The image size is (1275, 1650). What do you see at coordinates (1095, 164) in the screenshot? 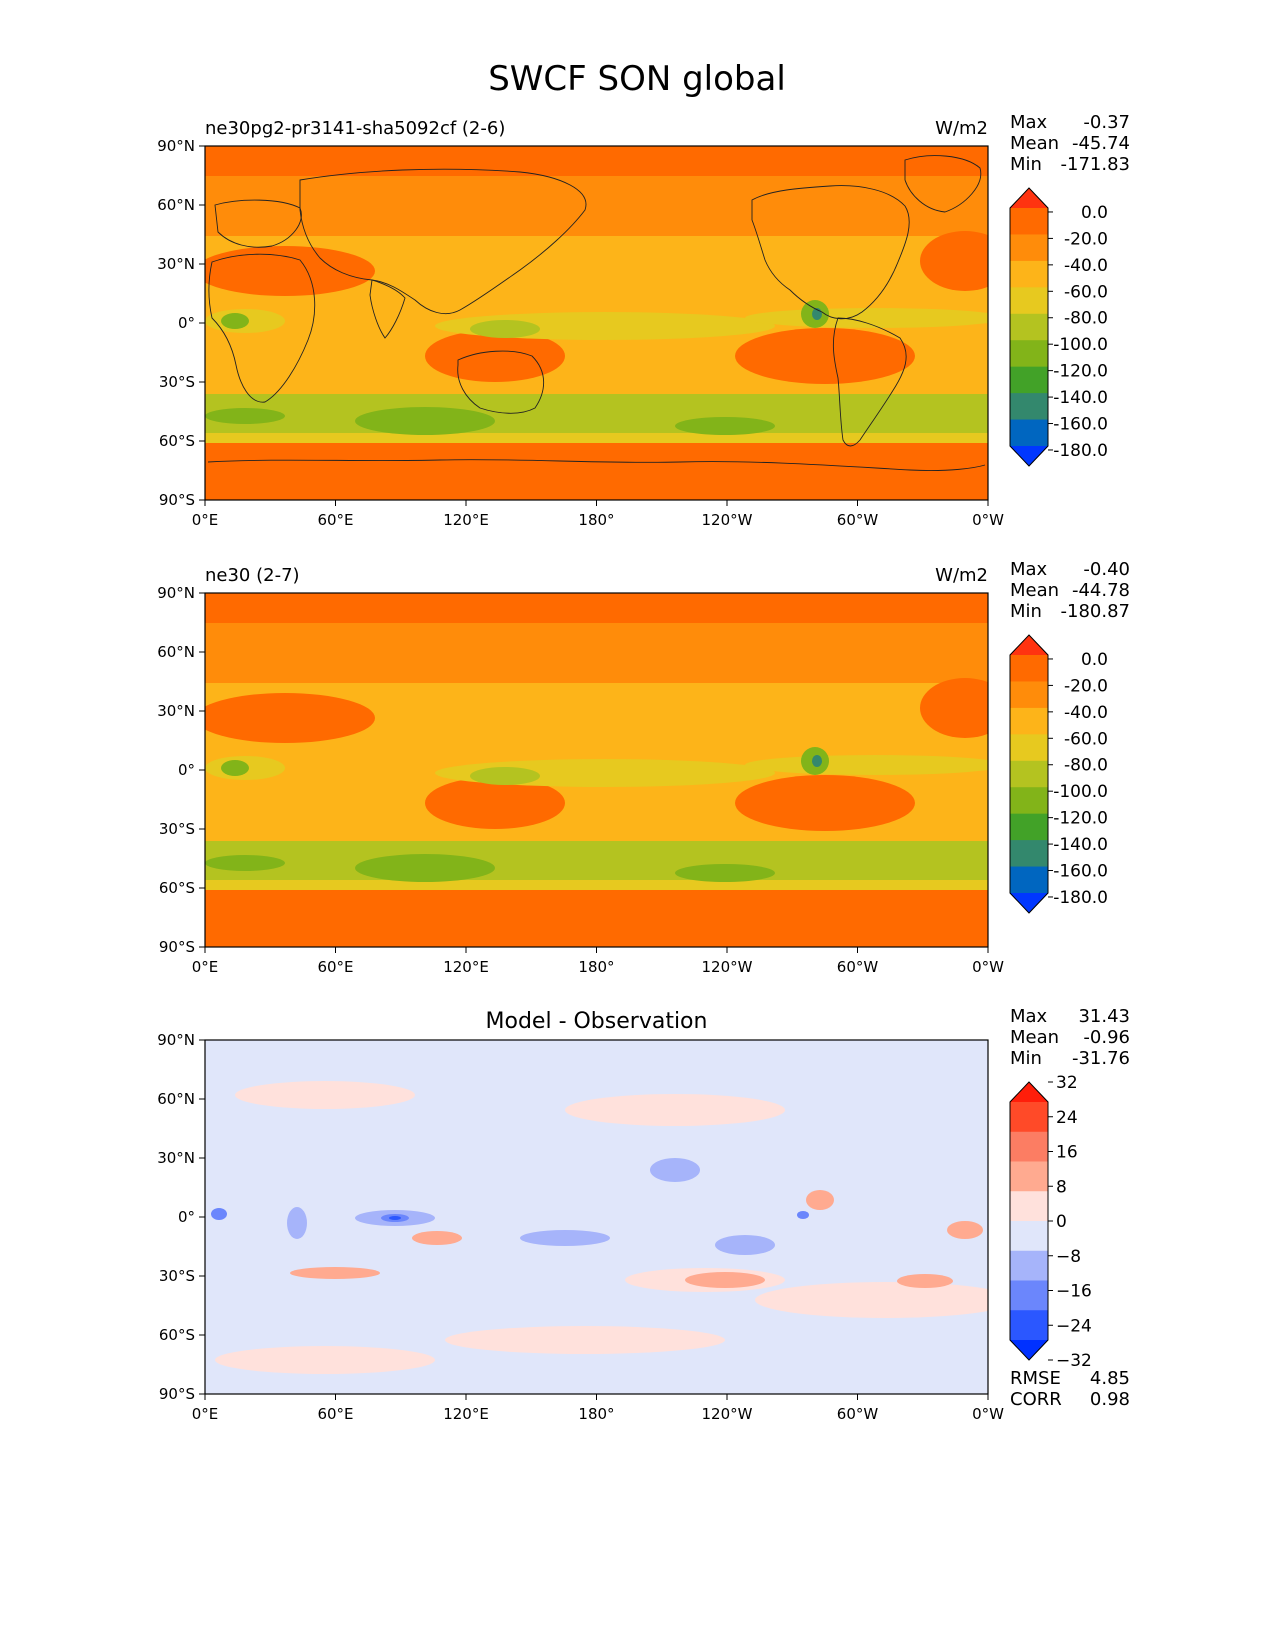
I see `stat-value: -171.83` at bounding box center [1095, 164].